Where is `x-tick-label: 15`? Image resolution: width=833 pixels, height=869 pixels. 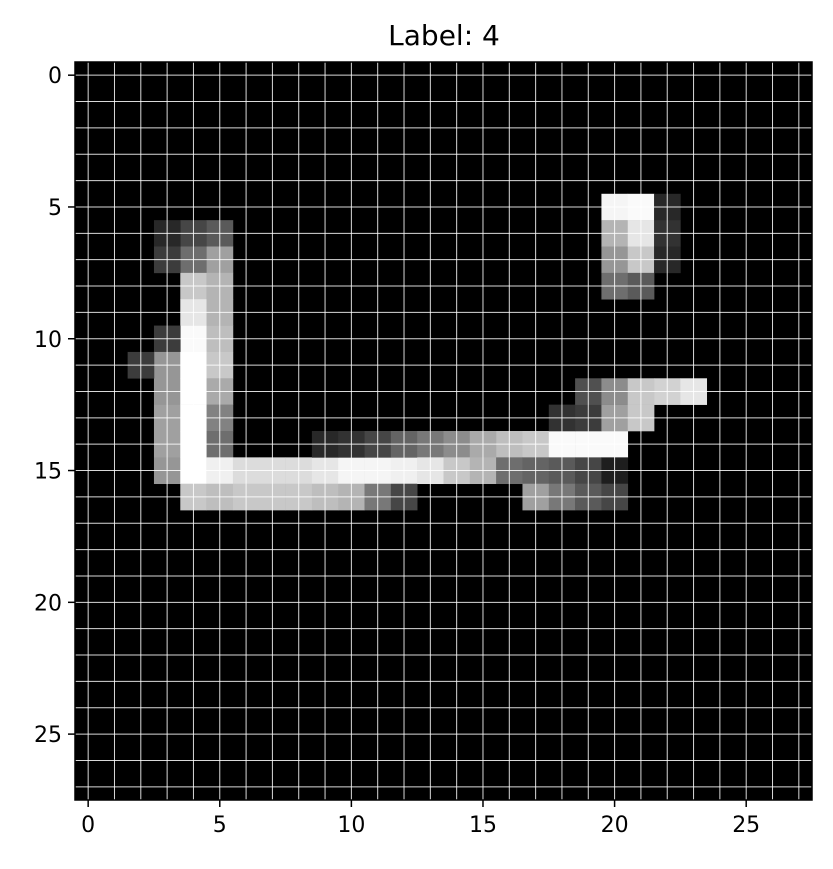
x-tick-label: 15 is located at coordinates (483, 825).